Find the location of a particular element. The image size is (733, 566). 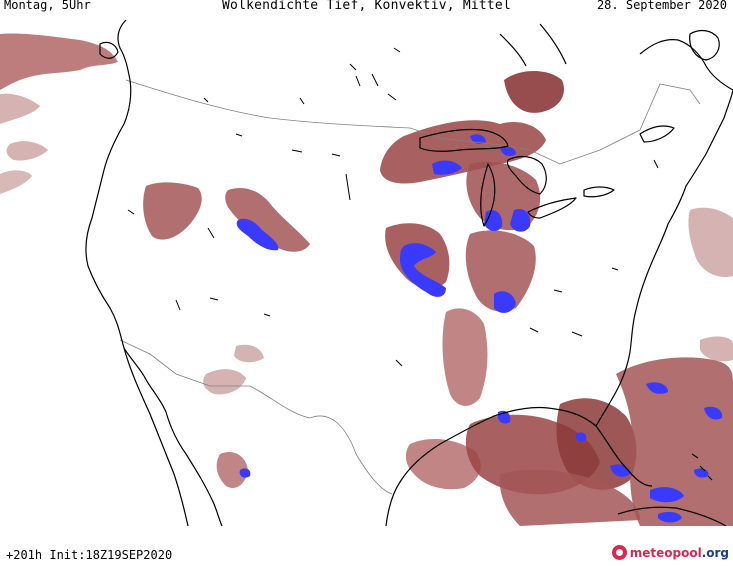

cloud-area-pacific-nw is located at coordinates (59, 61).